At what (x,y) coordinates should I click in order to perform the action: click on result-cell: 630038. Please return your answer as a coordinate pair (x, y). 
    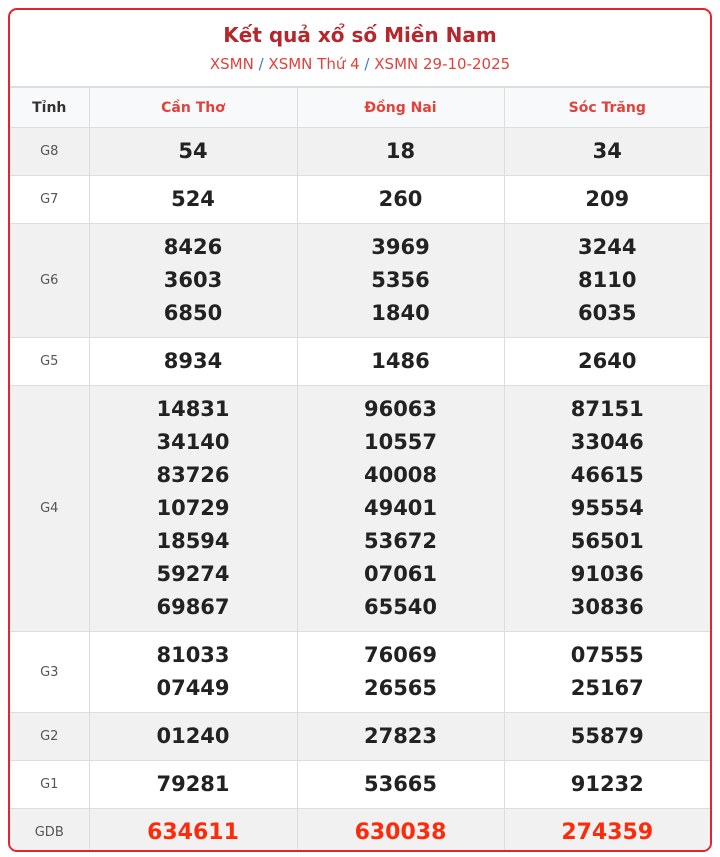
    Looking at the image, I should click on (400, 829).